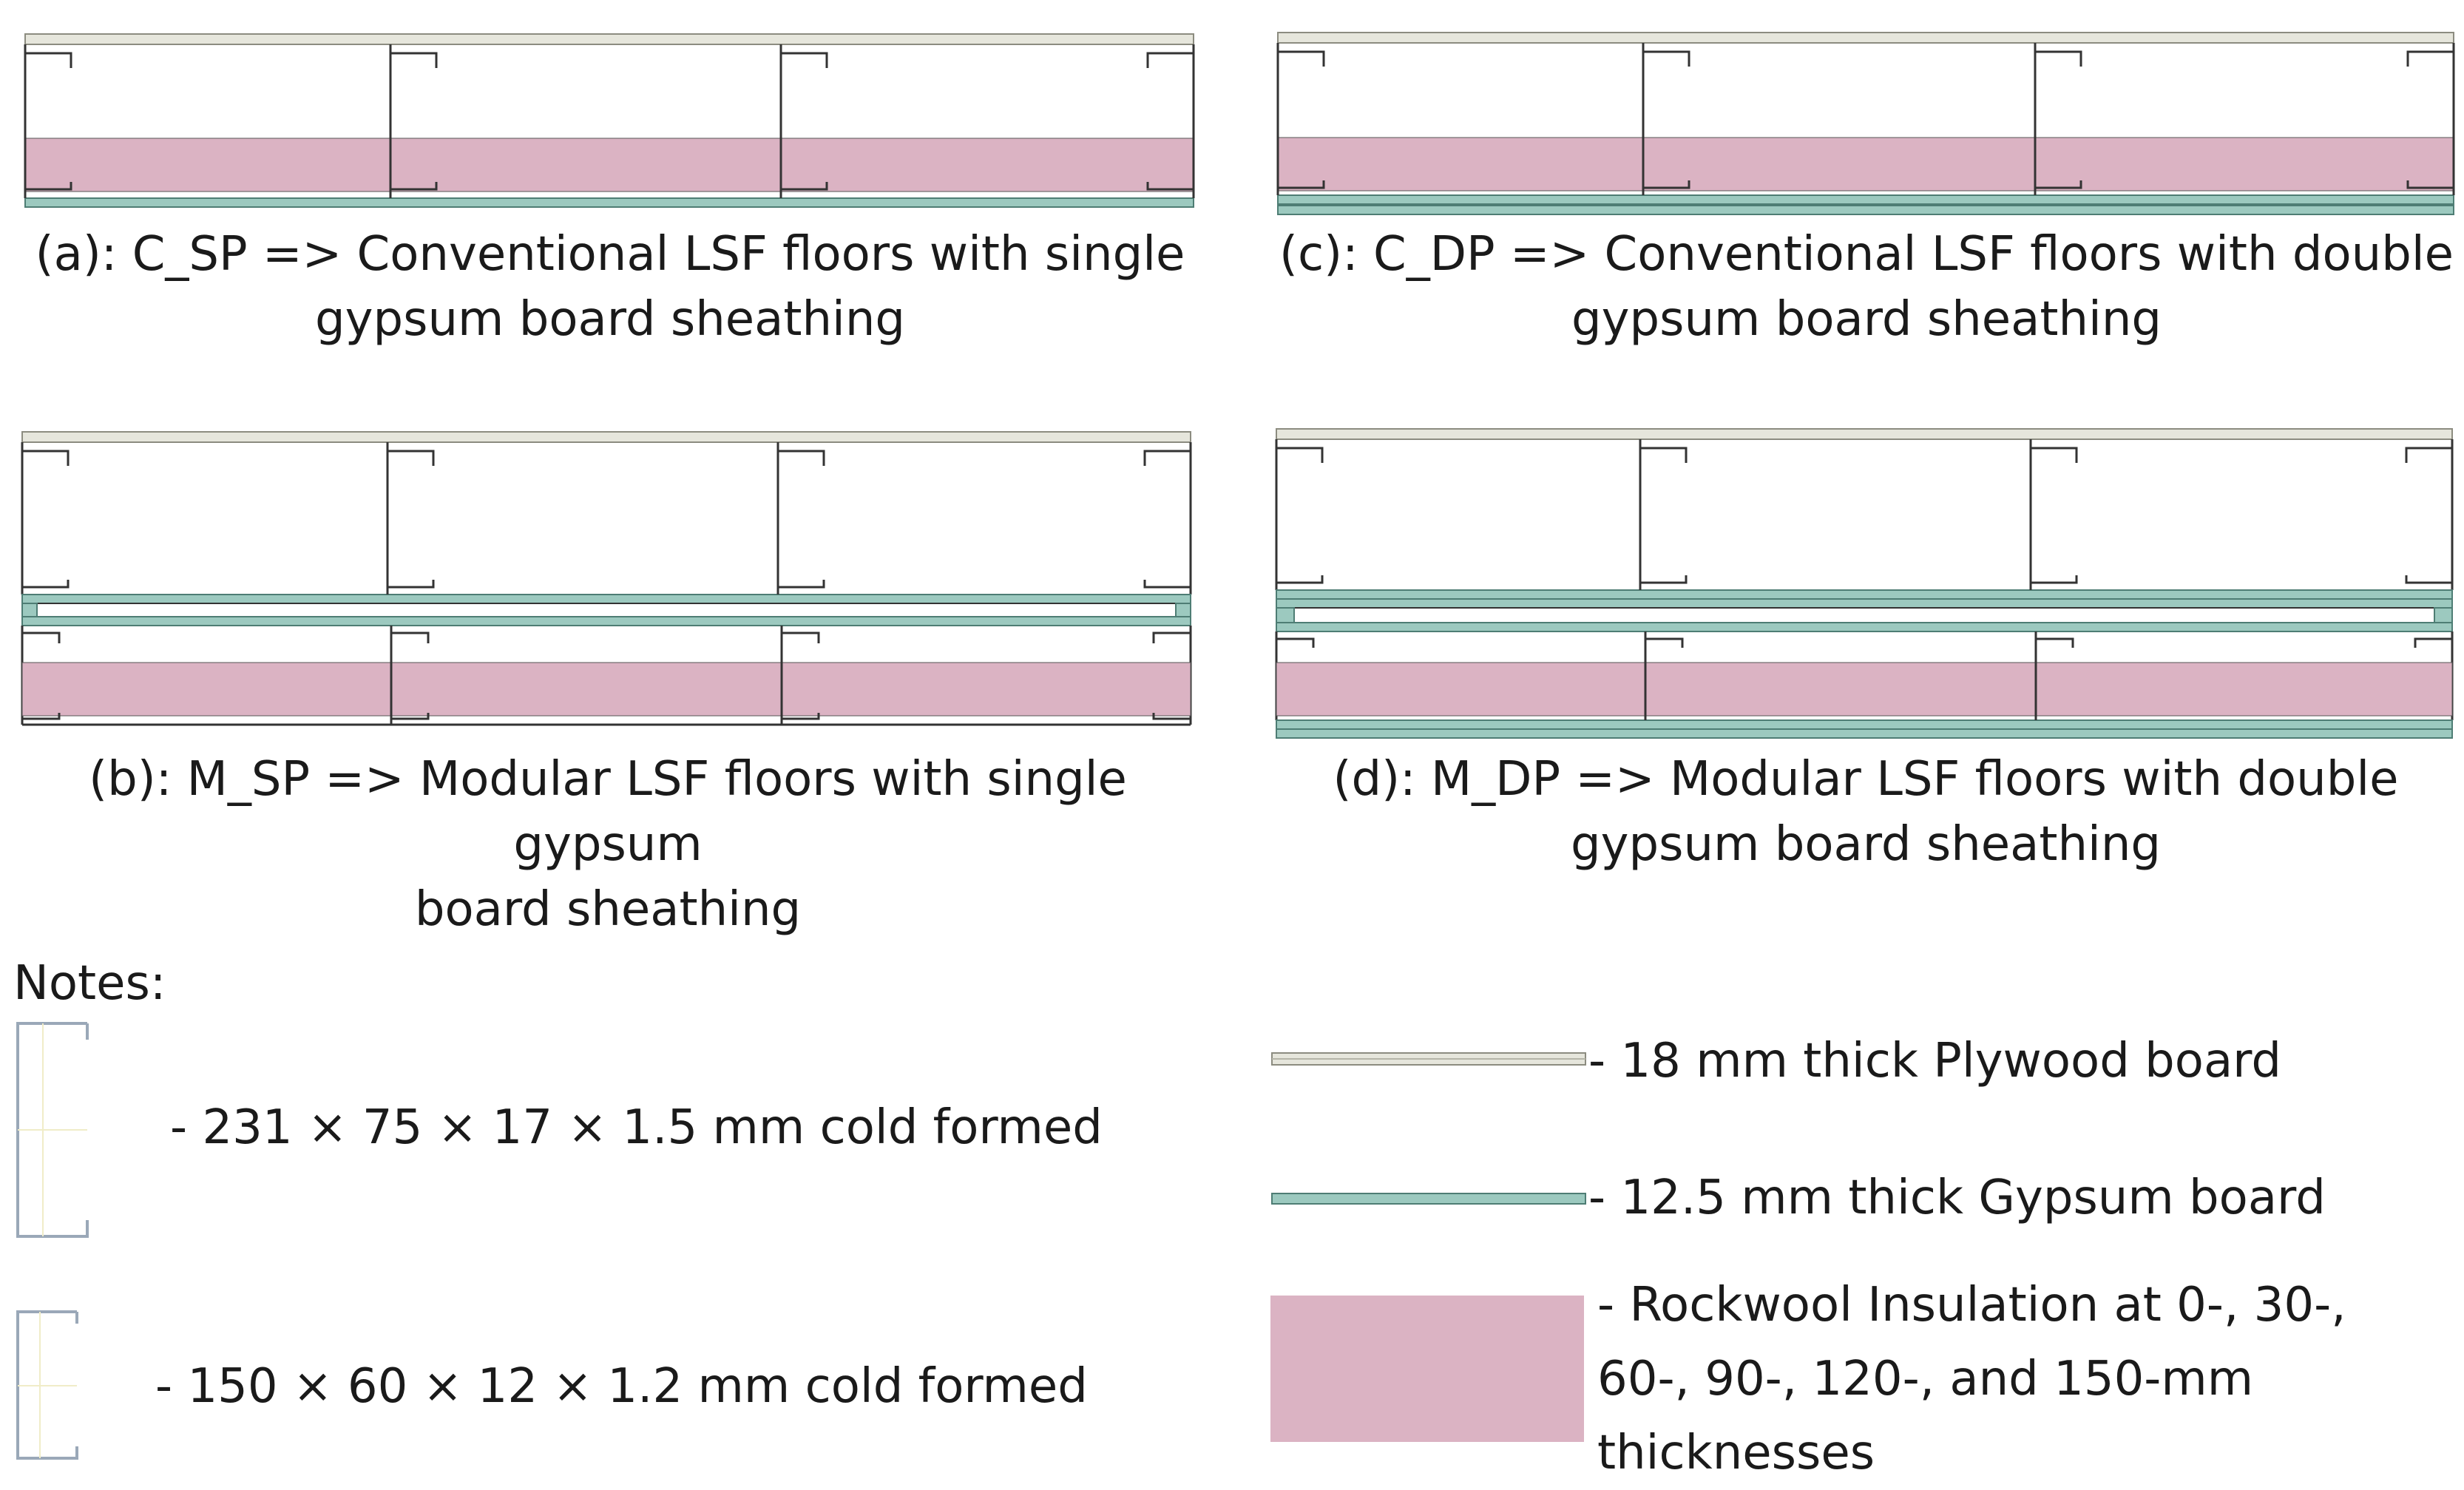 This screenshot has height=1490, width=2464. What do you see at coordinates (1427, 1369) in the screenshot?
I see `legend-rockwool-swatch` at bounding box center [1427, 1369].